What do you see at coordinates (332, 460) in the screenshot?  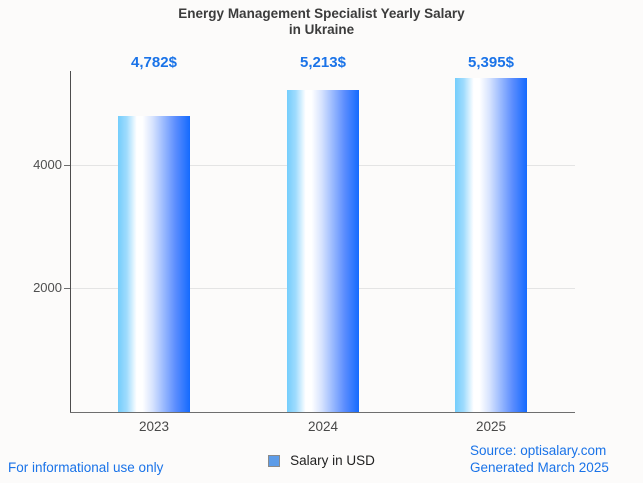 I see `legend-label: Salary in USD` at bounding box center [332, 460].